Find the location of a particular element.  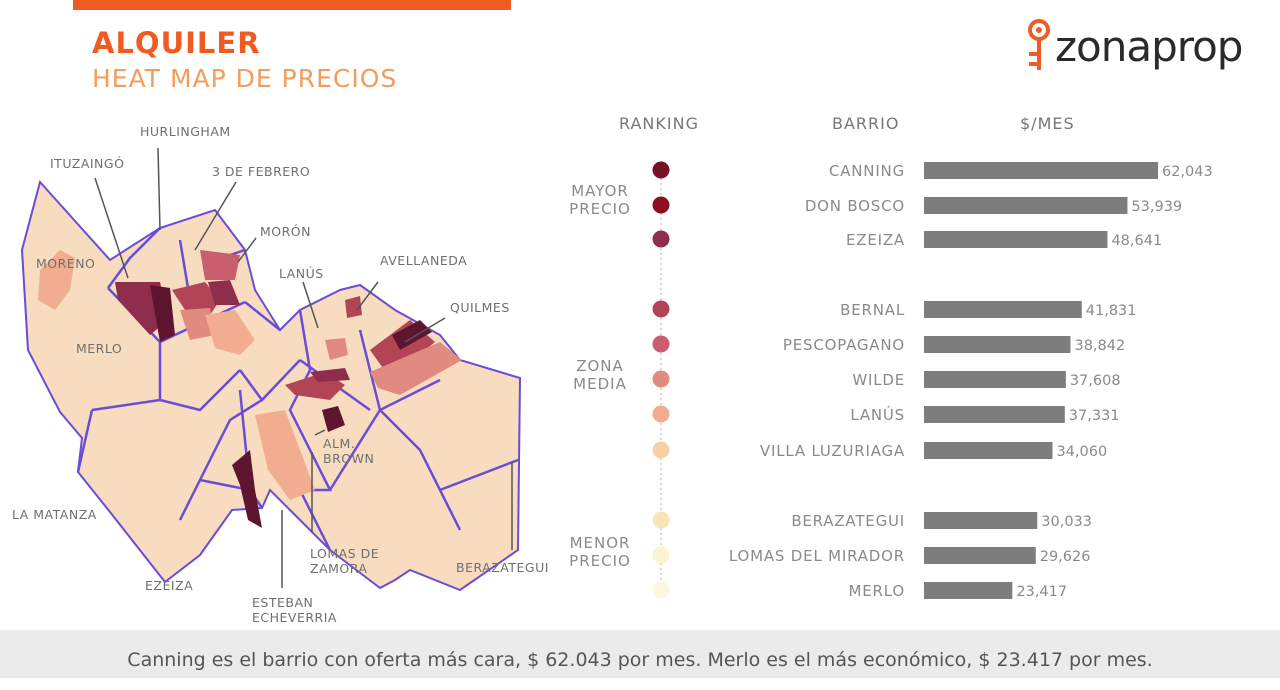

barrio-label: PESCOPAGANO is located at coordinates (844, 345).